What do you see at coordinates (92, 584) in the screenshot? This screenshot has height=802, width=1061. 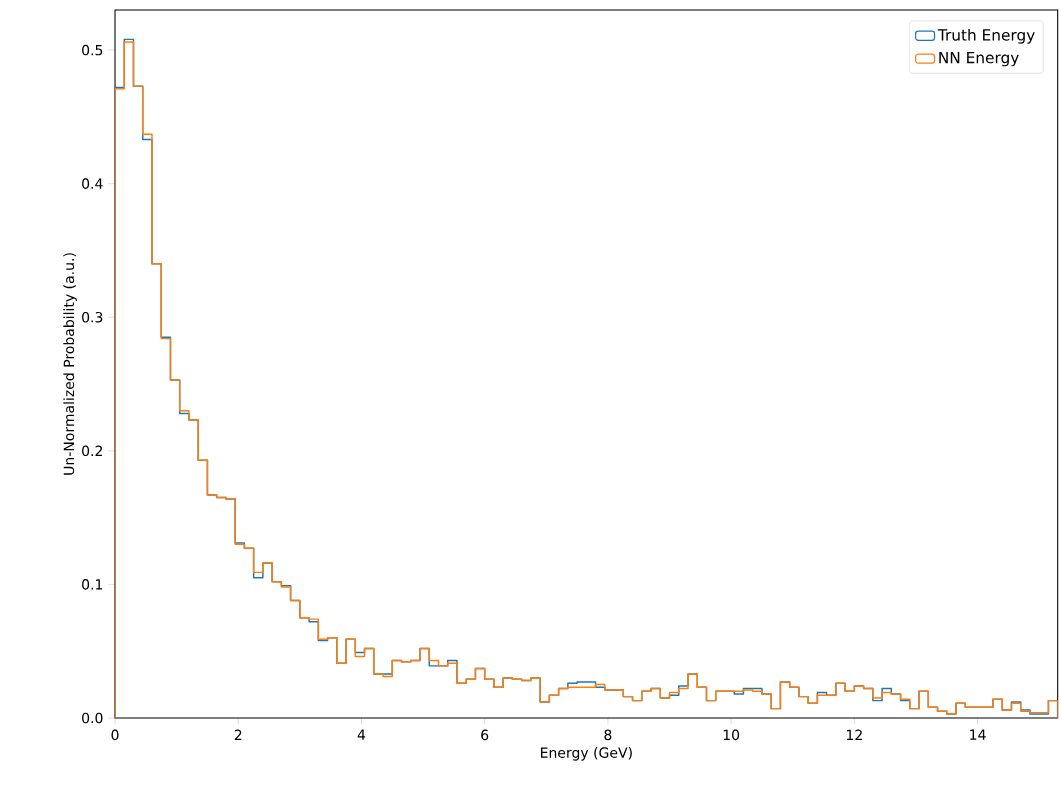 I see `y-tick-label: 0.1` at bounding box center [92, 584].